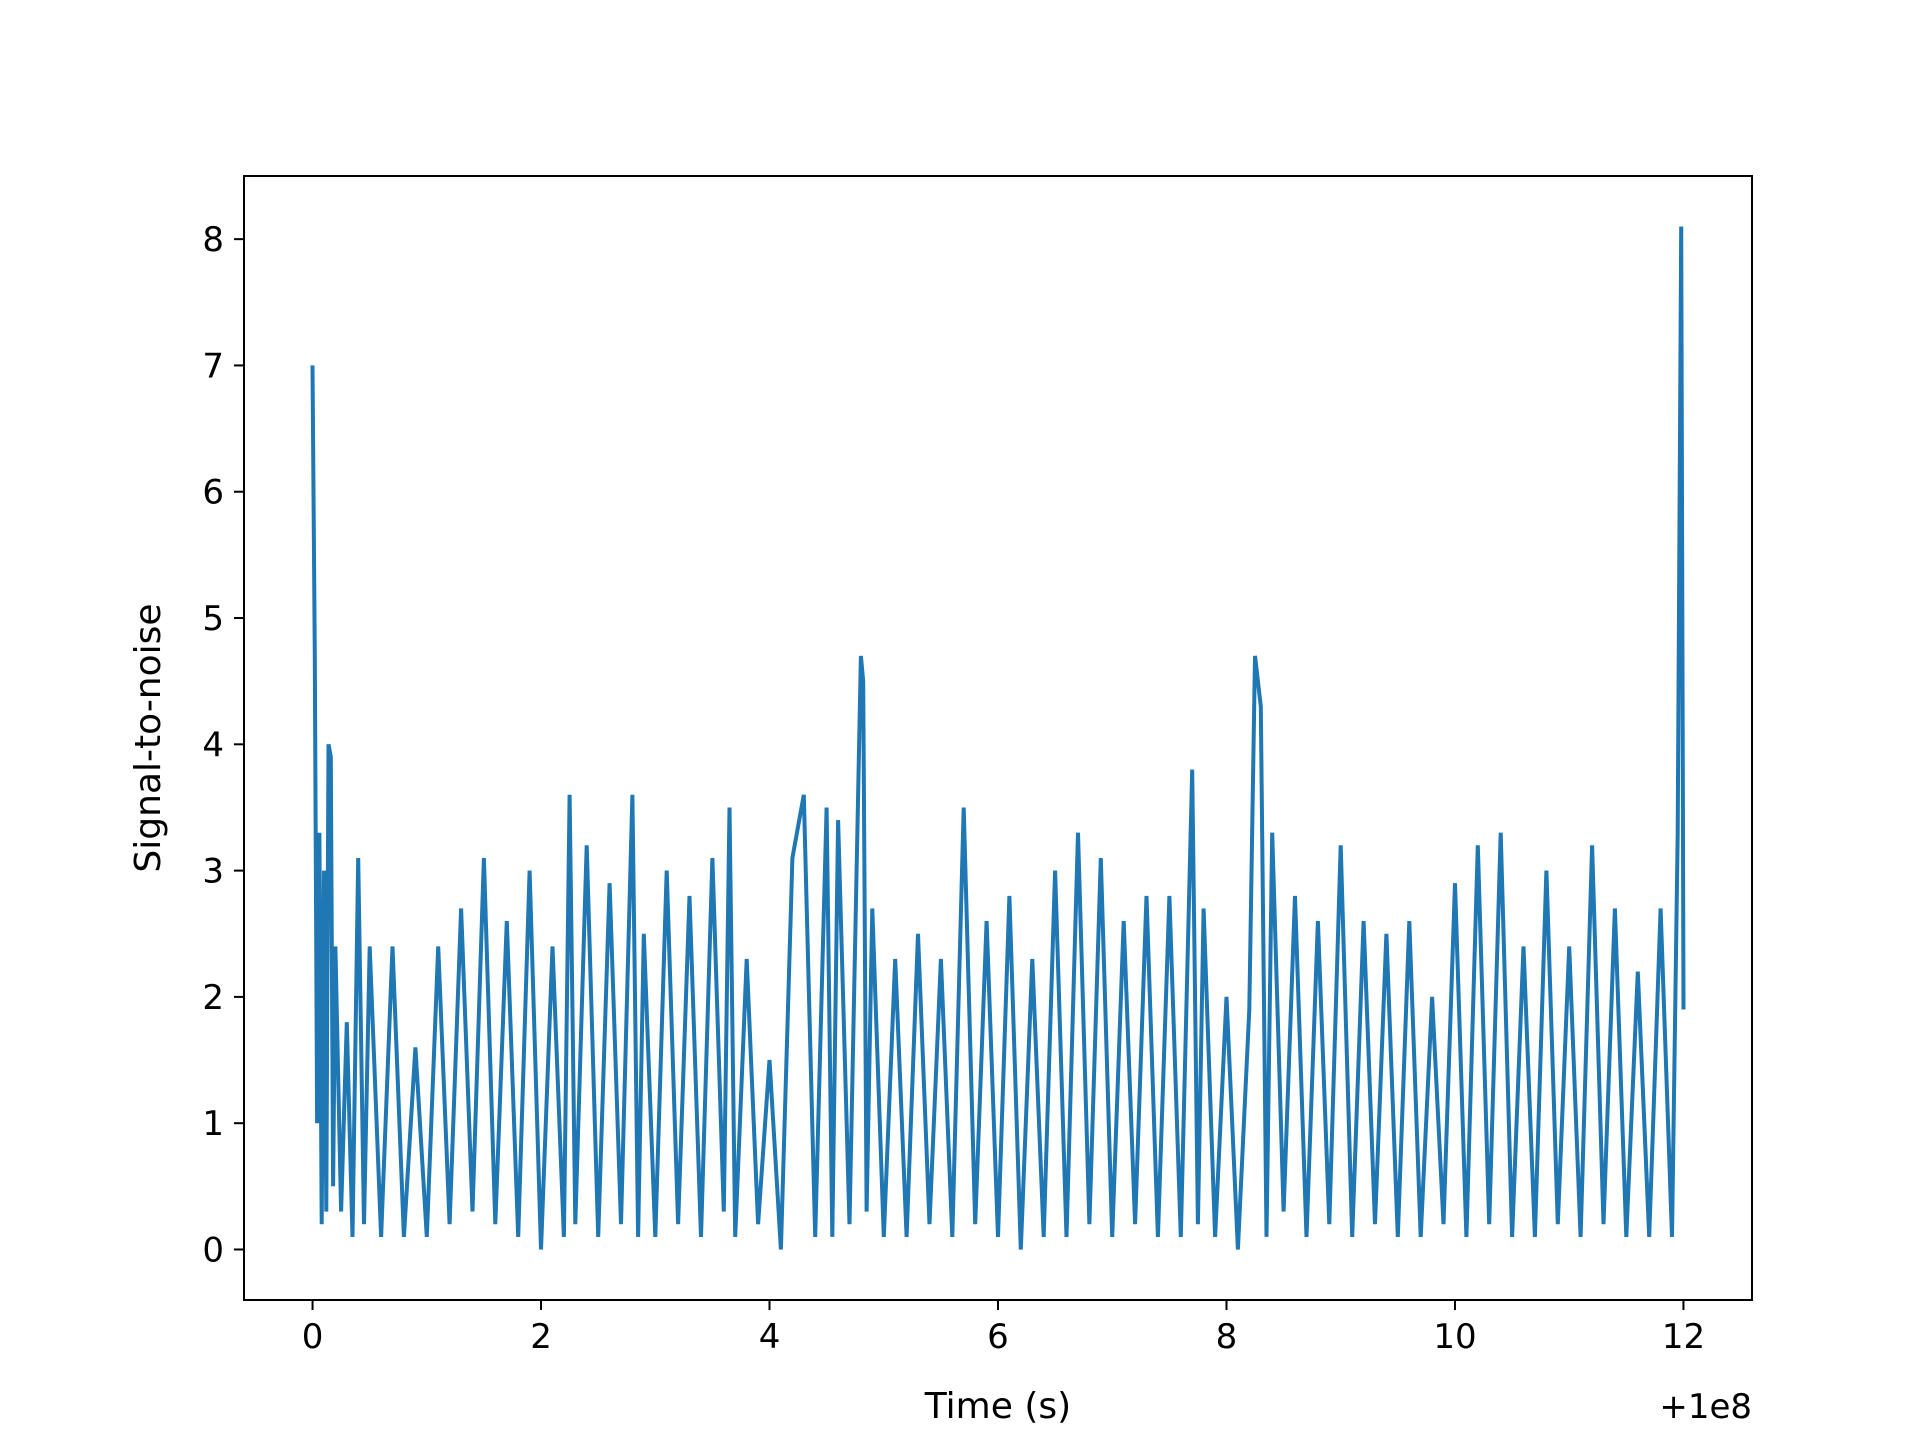  What do you see at coordinates (213, 872) in the screenshot?
I see `y-tick-label: 3` at bounding box center [213, 872].